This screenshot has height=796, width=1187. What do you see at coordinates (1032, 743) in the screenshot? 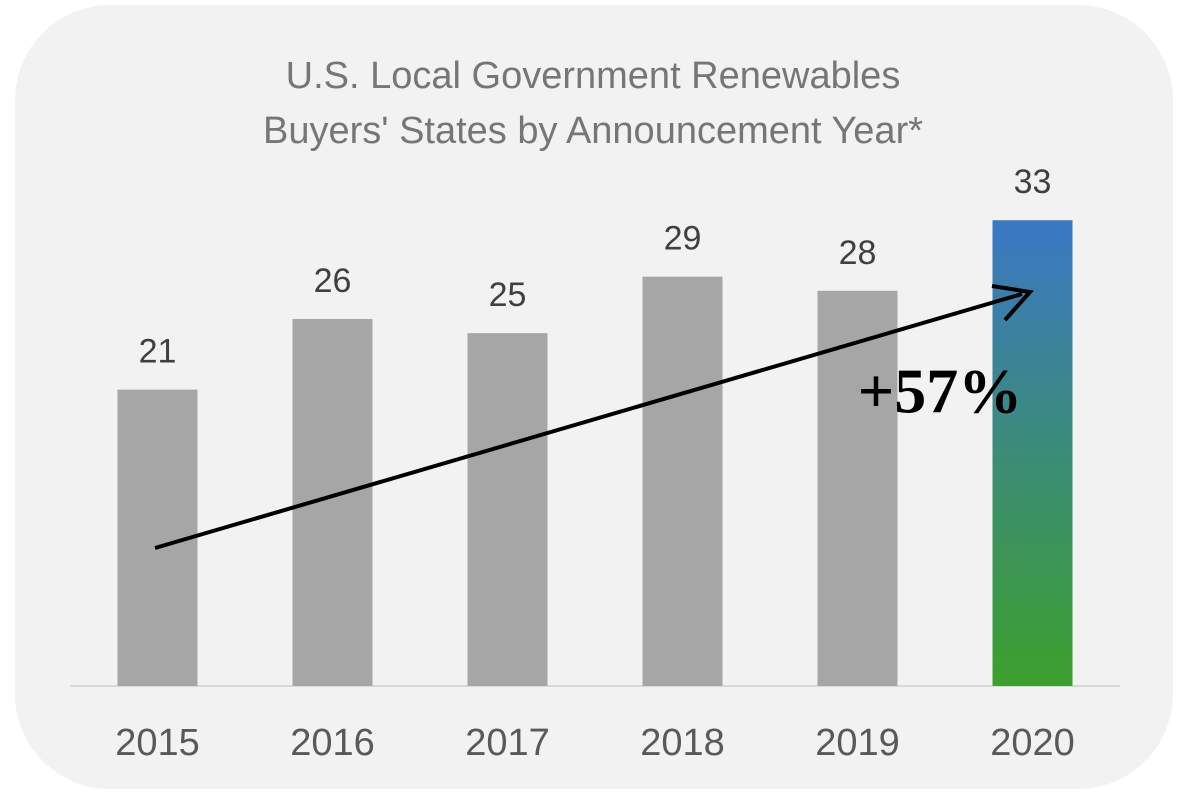
I see `x-tick-label: 2020` at bounding box center [1032, 743].